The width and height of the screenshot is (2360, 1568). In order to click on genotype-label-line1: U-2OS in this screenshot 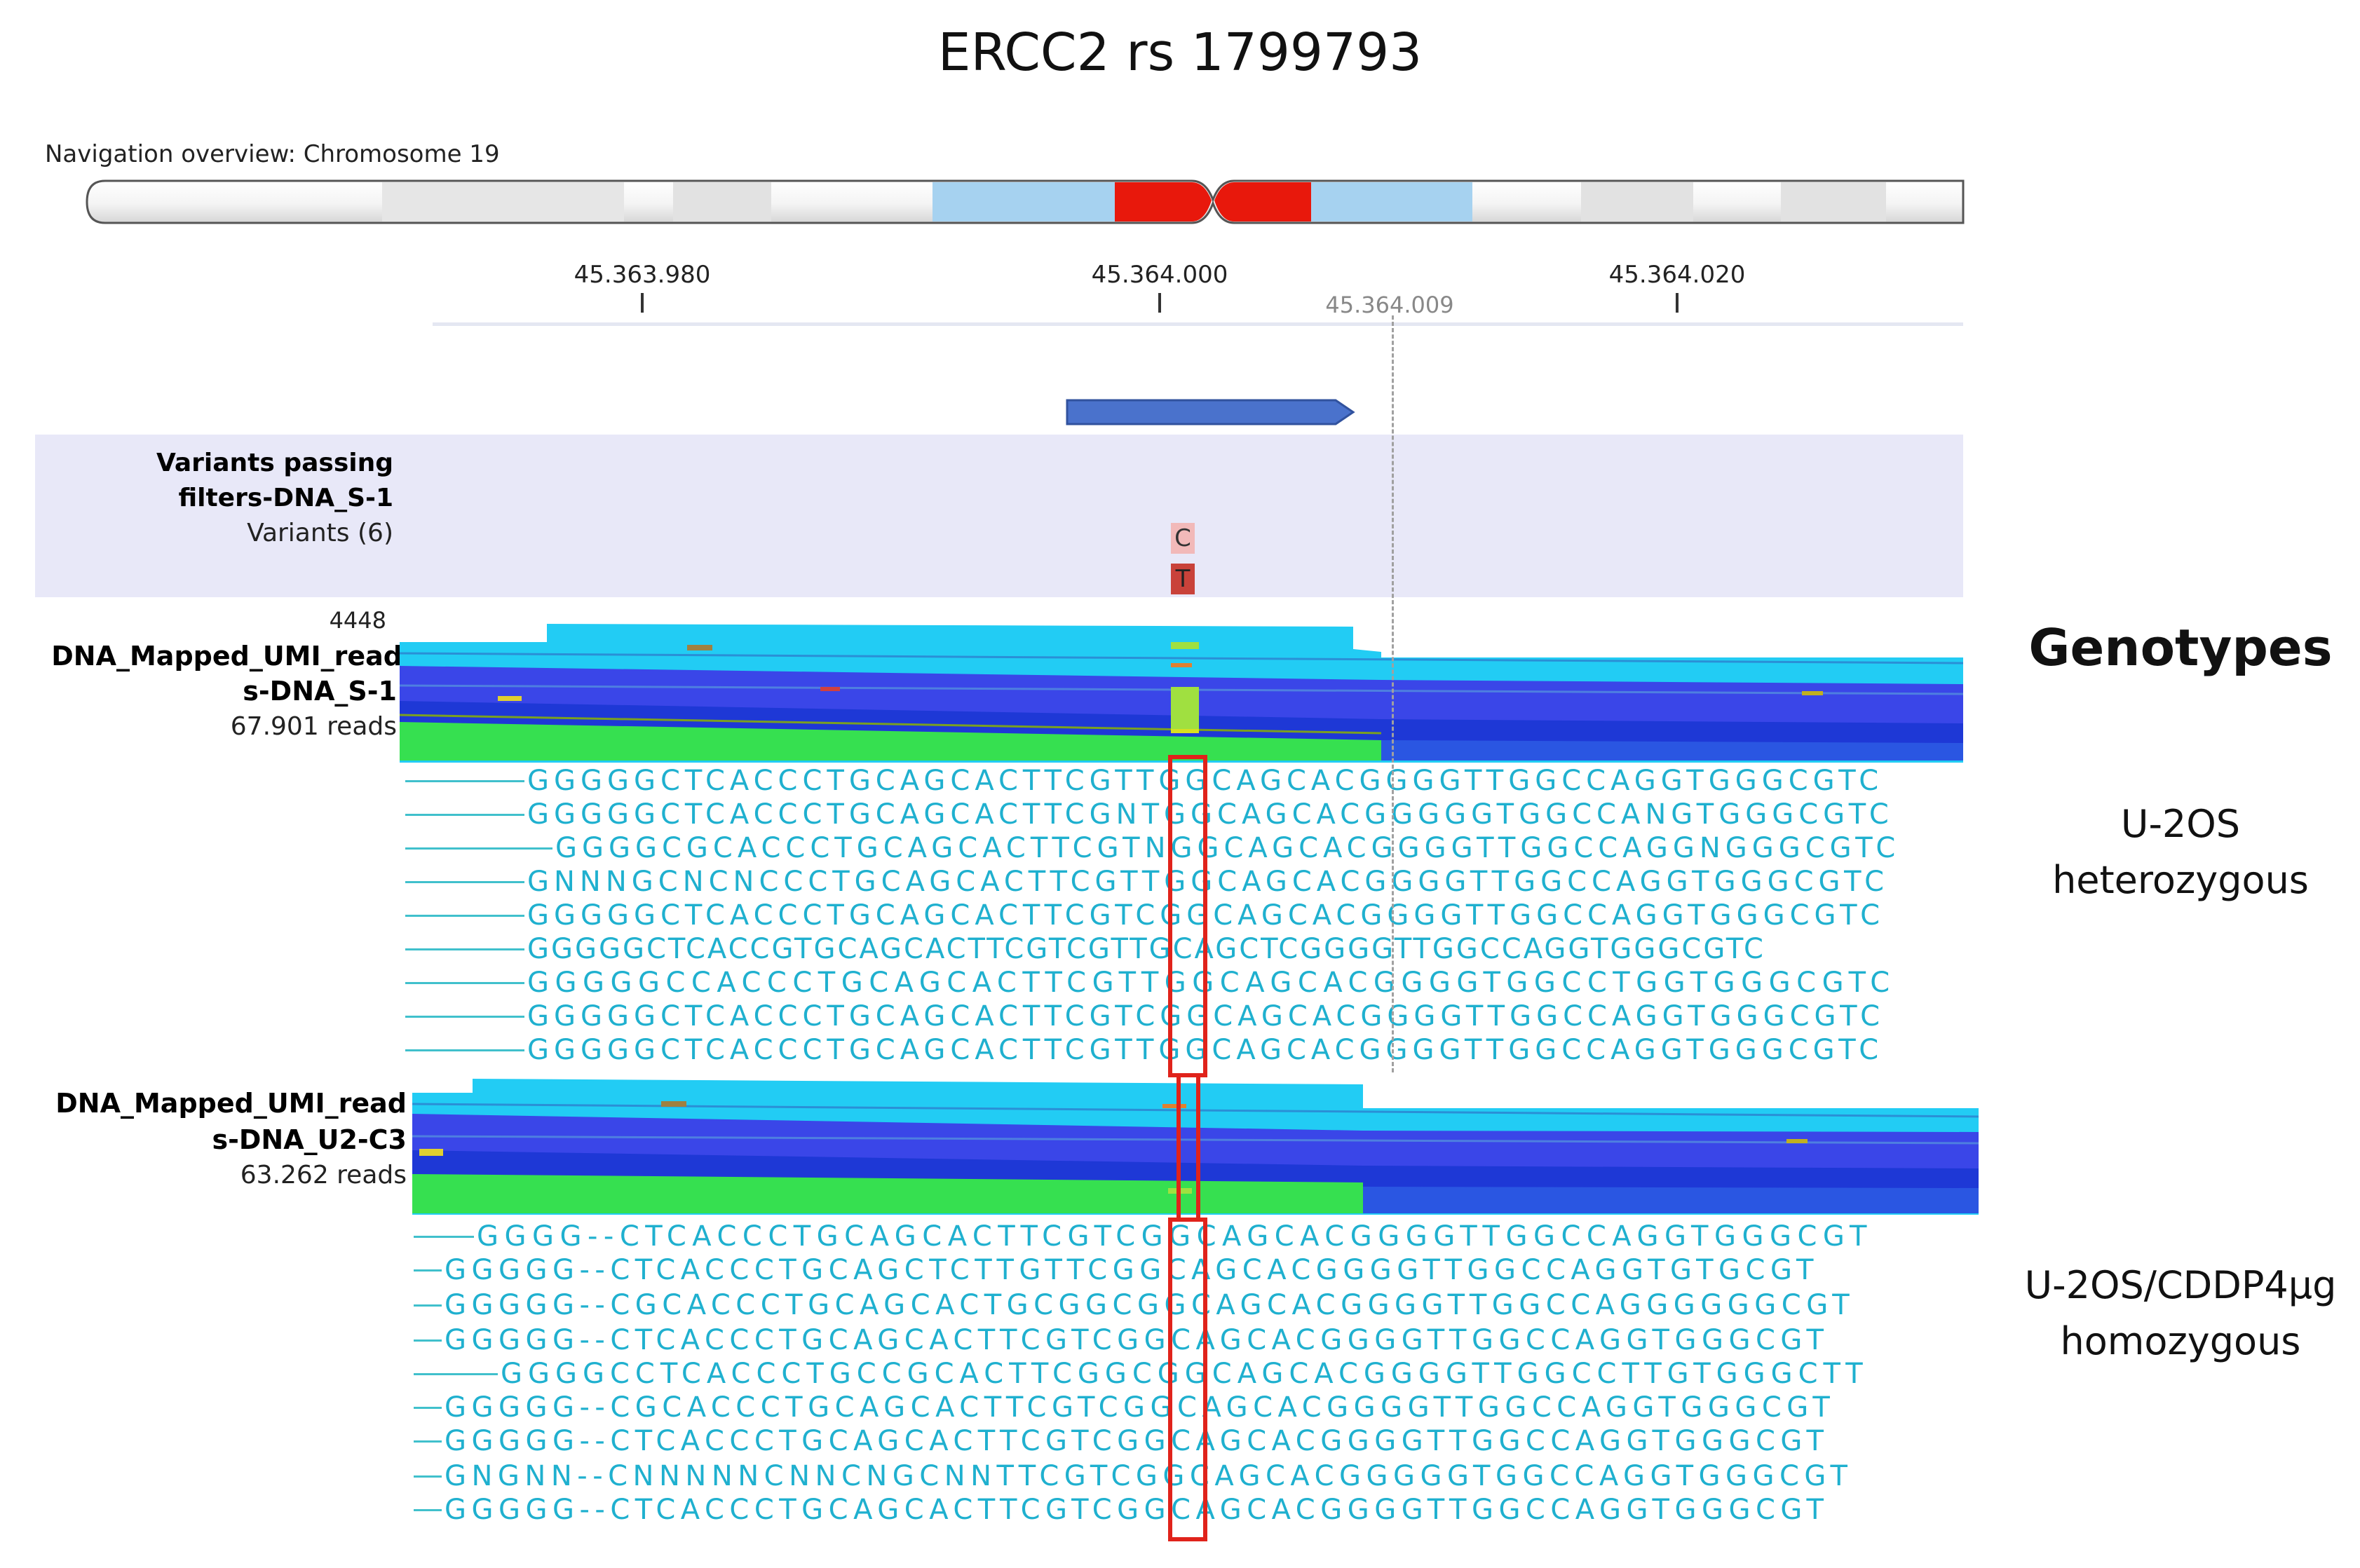, I will do `click(2180, 824)`.